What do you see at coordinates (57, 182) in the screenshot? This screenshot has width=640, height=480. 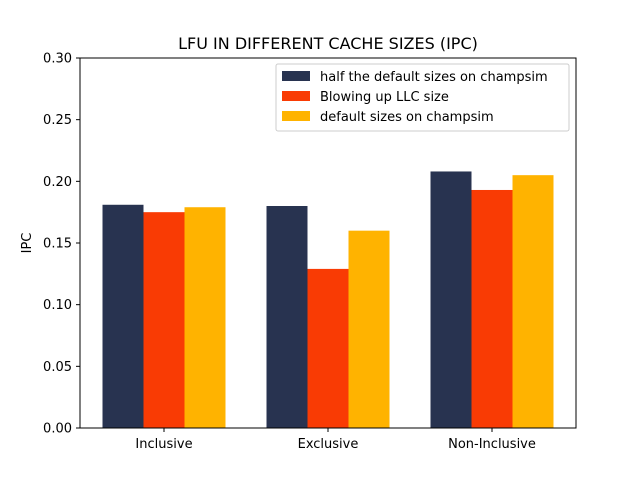 I see `y-tick-label: 0.20` at bounding box center [57, 182].